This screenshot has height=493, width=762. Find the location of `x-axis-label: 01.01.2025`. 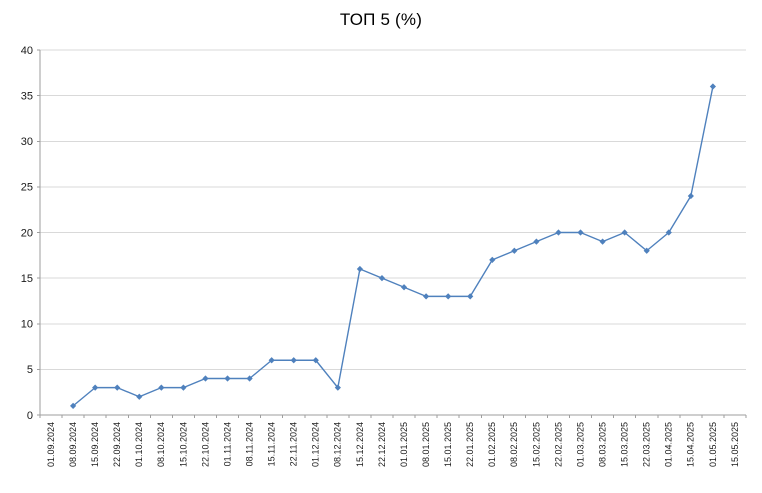

x-axis-label: 01.01.2025 is located at coordinates (404, 444).